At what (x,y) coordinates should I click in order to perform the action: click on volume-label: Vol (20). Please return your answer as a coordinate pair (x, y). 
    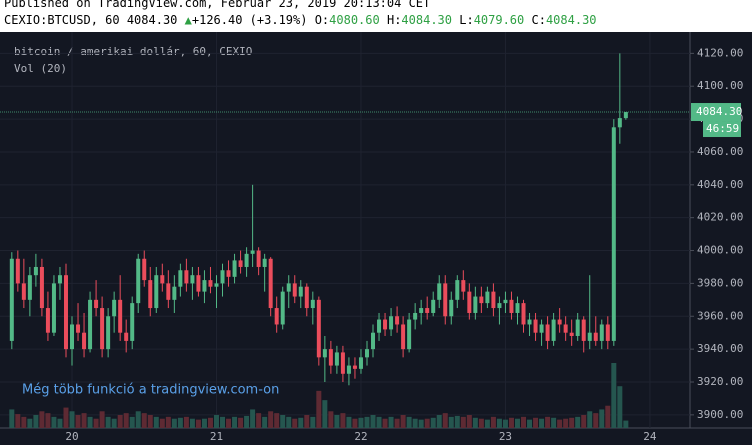
    Looking at the image, I should click on (40, 68).